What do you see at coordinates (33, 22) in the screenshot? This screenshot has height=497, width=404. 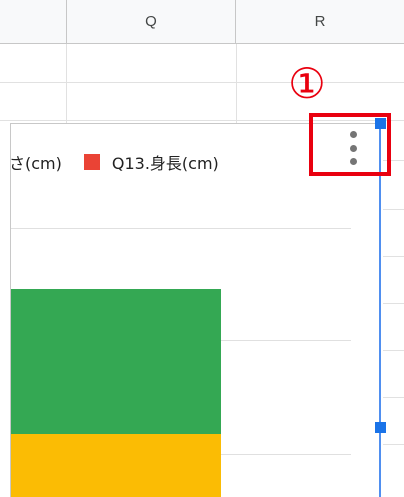 I see `column-header-p` at bounding box center [33, 22].